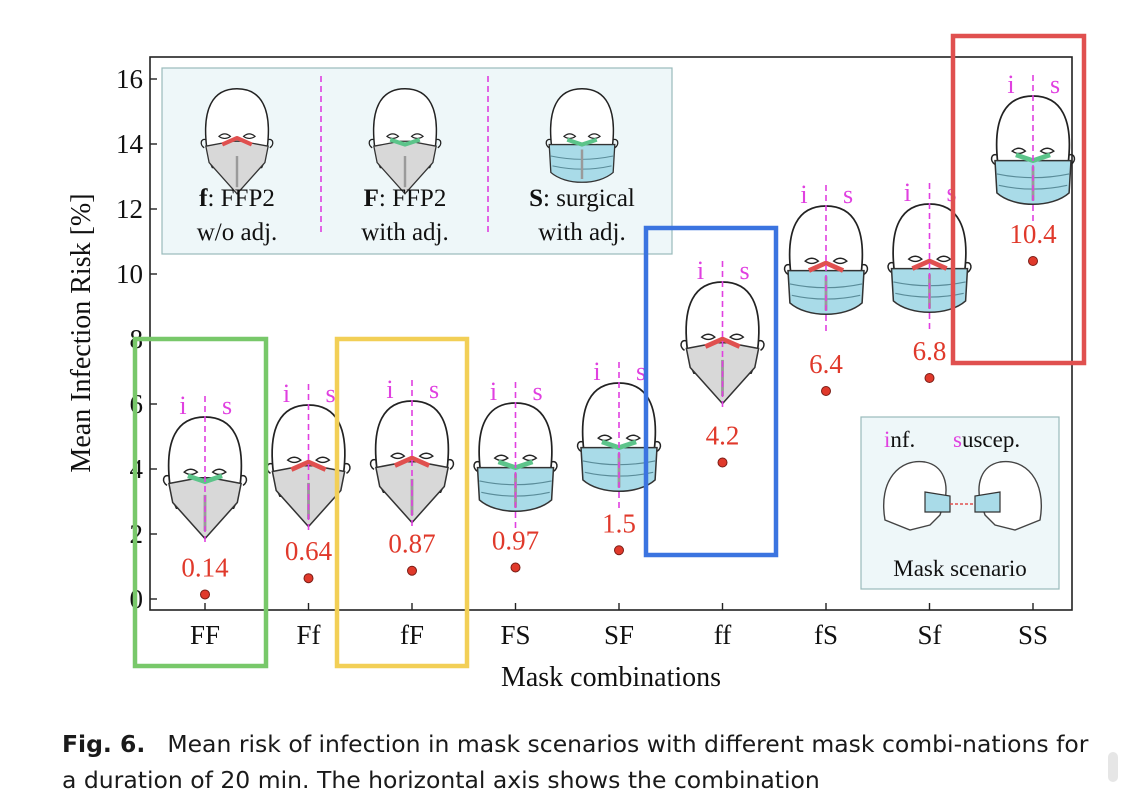 This screenshot has width=1125, height=807. What do you see at coordinates (929, 635) in the screenshot?
I see `x-tick-label: Sf` at bounding box center [929, 635].